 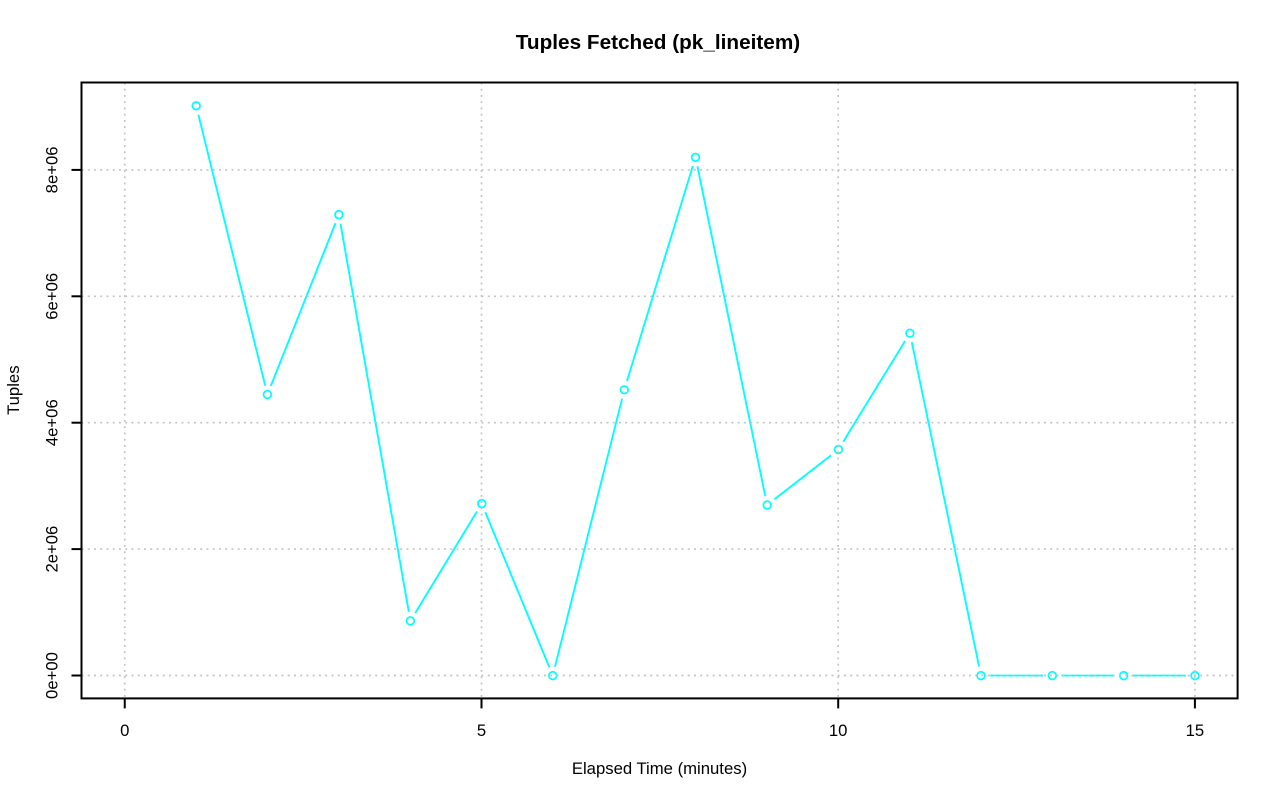 What do you see at coordinates (52, 169) in the screenshot?
I see `svg-text: 8e+06` at bounding box center [52, 169].